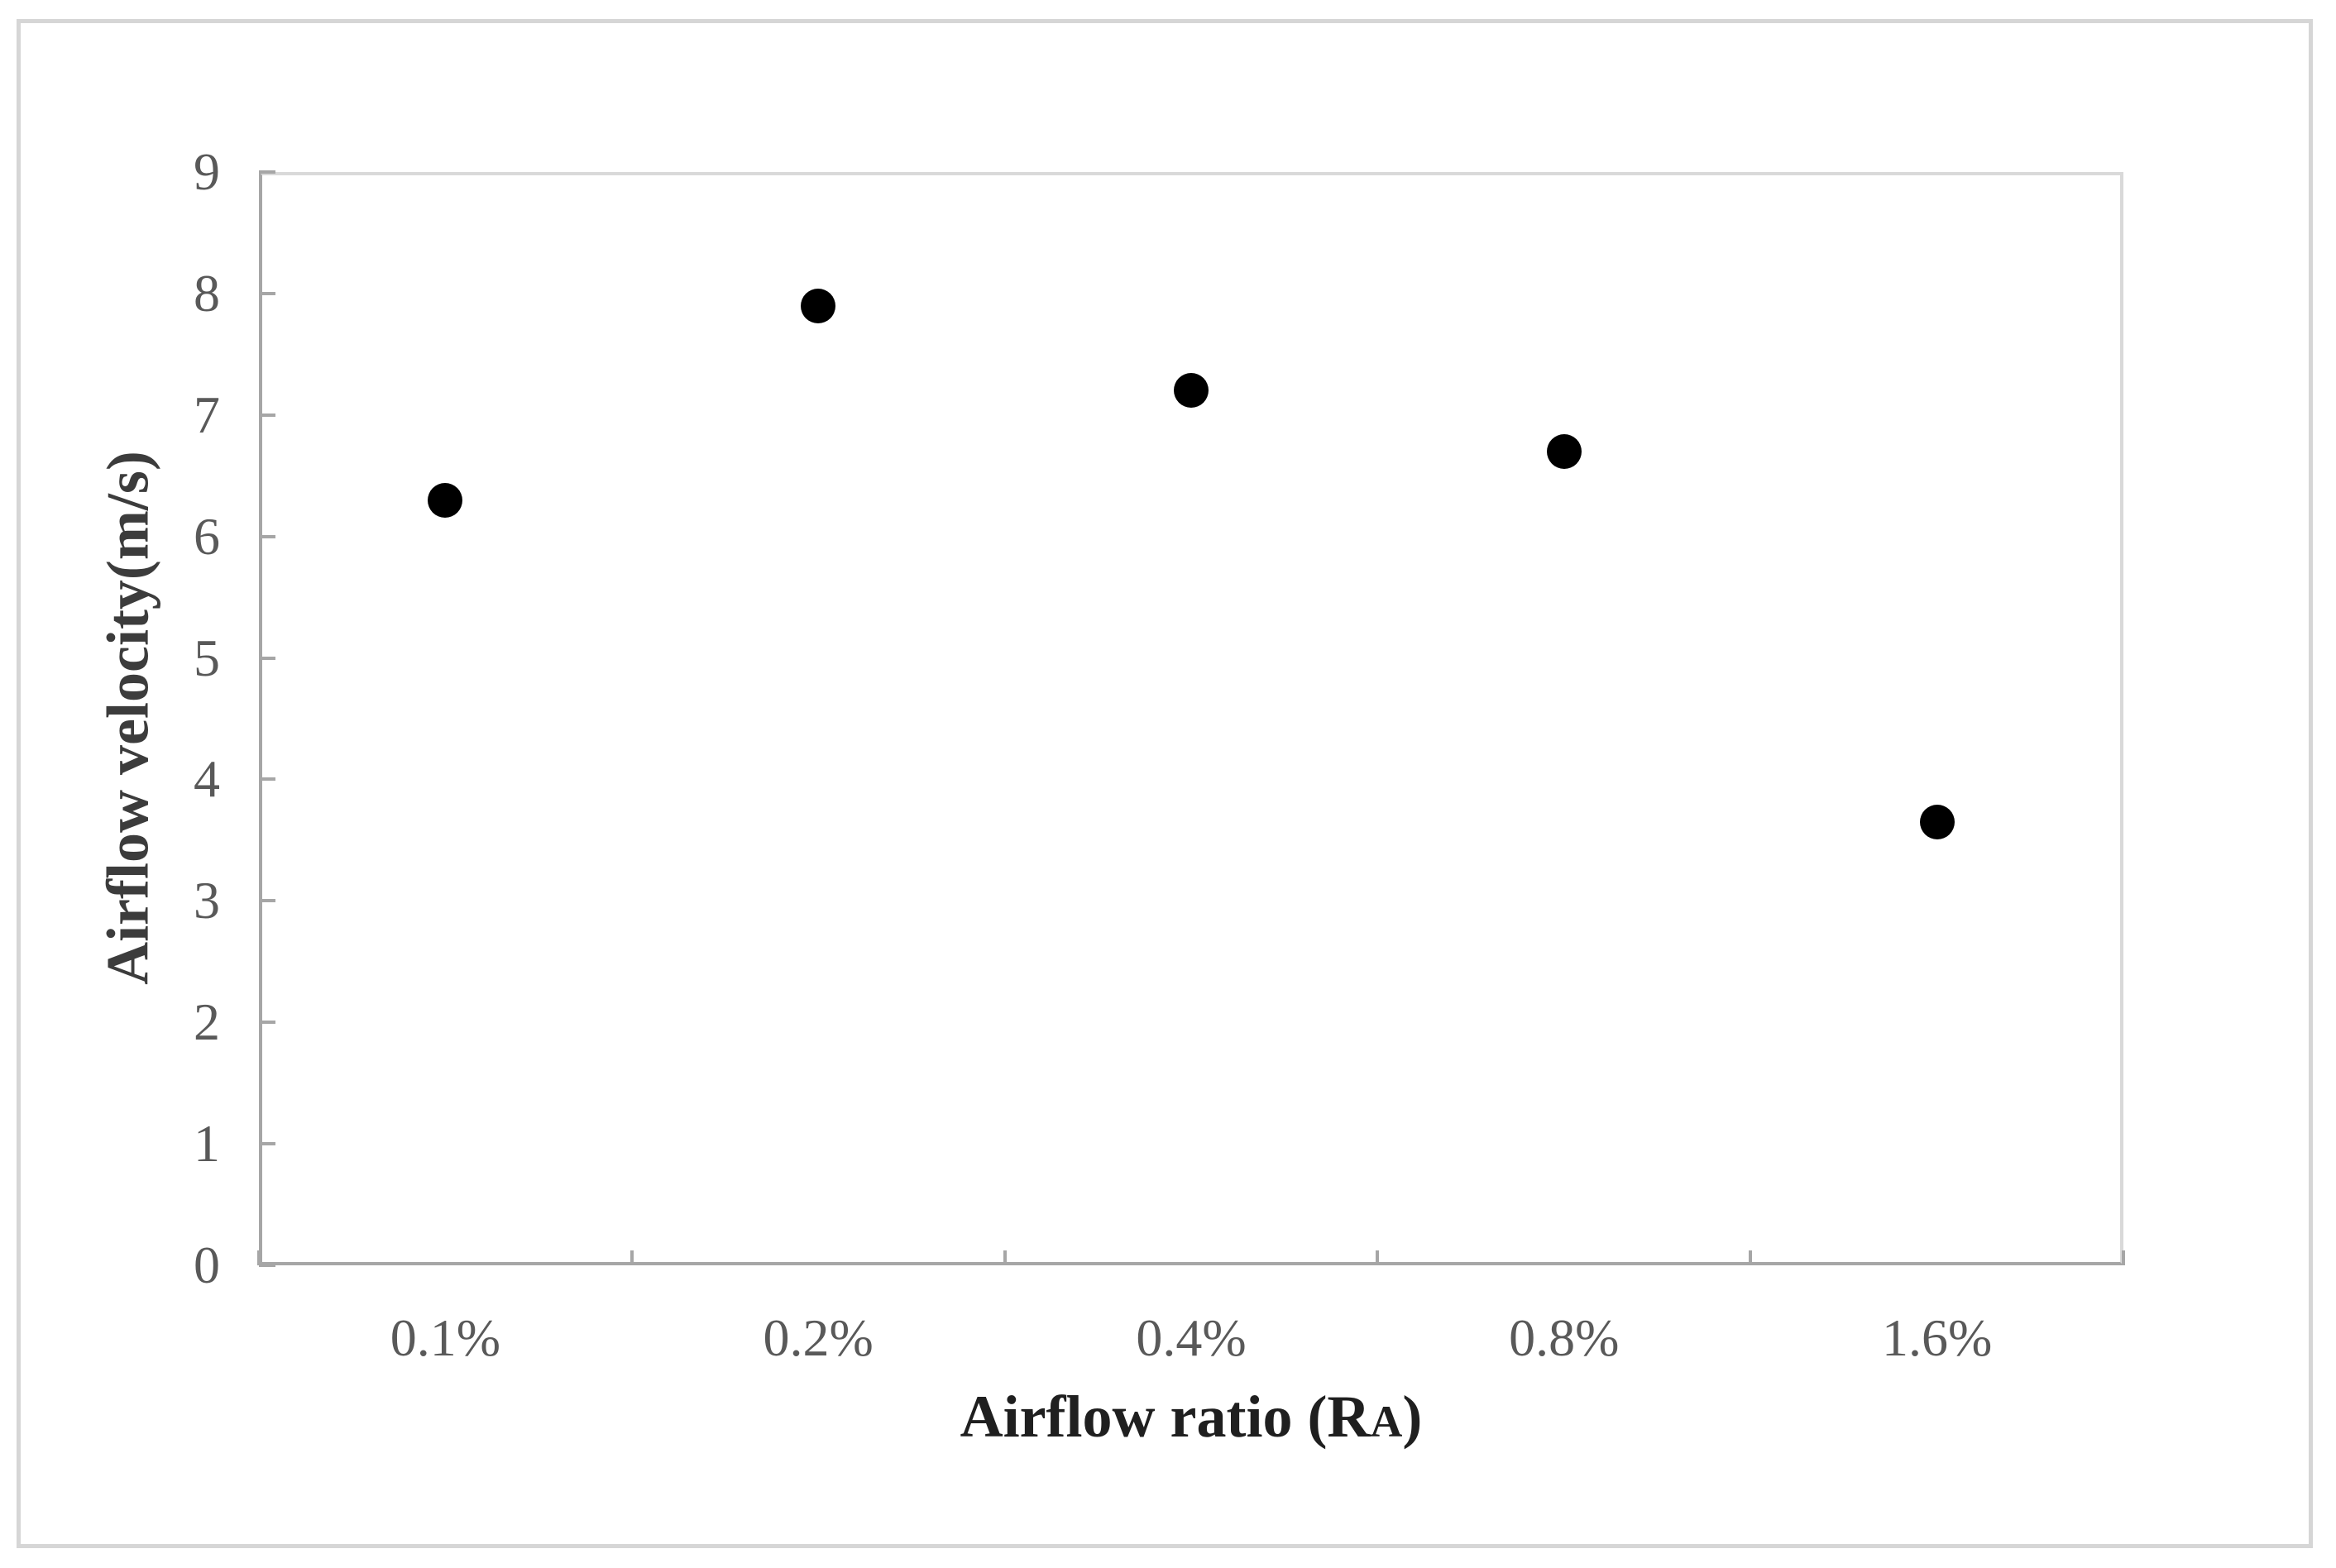 This screenshot has height=1568, width=2336. Describe the element at coordinates (1386, 1421) in the screenshot. I see `x-axis-title-subscript: A` at that location.